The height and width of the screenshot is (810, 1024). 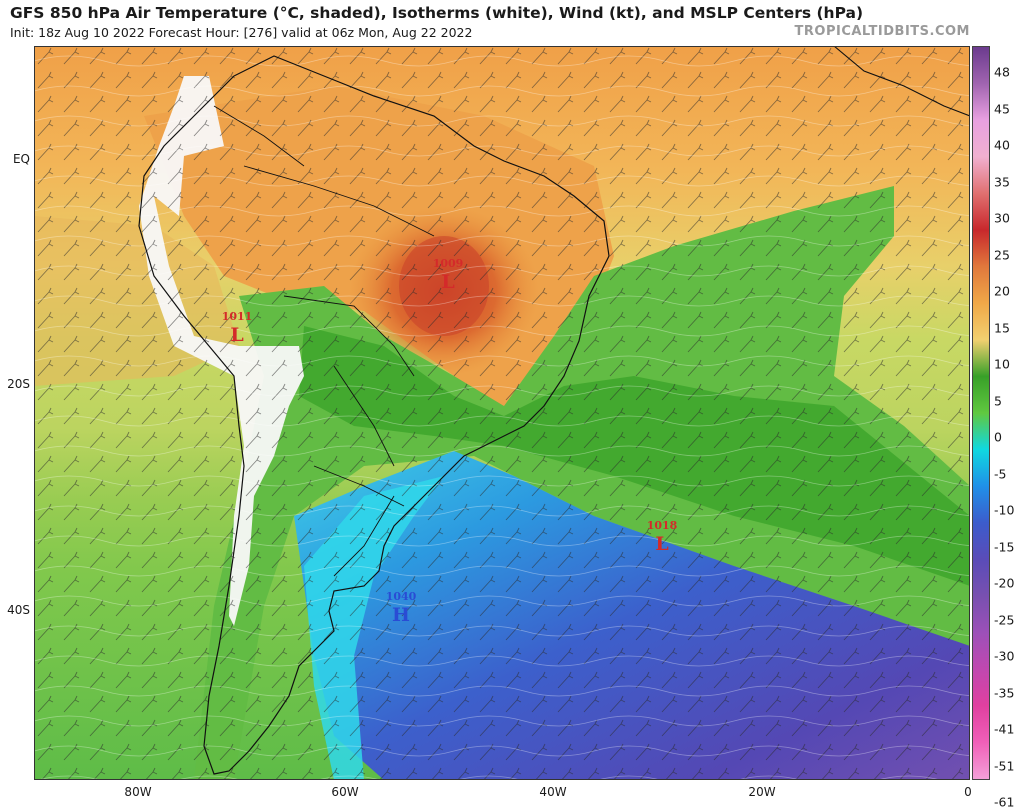 What do you see at coordinates (1004, 619) in the screenshot?
I see `colorbar-label: -25` at bounding box center [1004, 619].